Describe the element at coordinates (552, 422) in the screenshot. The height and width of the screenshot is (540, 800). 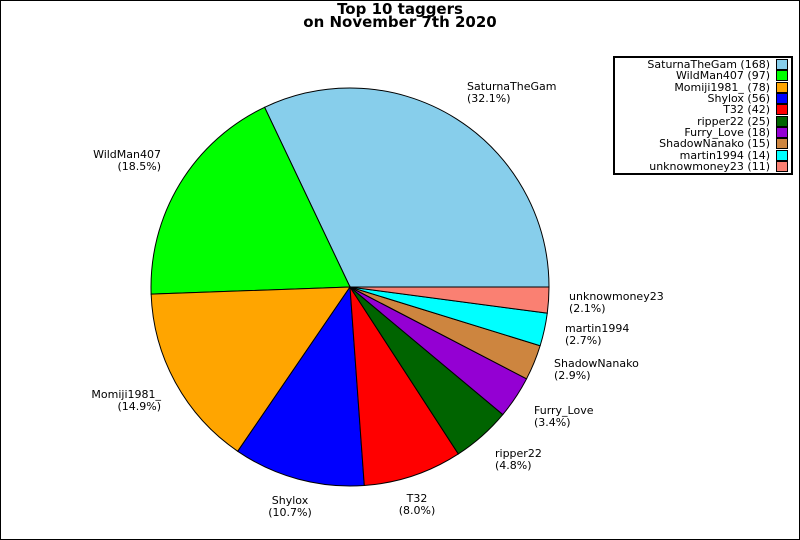
I see `pie-label-percent: (3.4%)` at that location.